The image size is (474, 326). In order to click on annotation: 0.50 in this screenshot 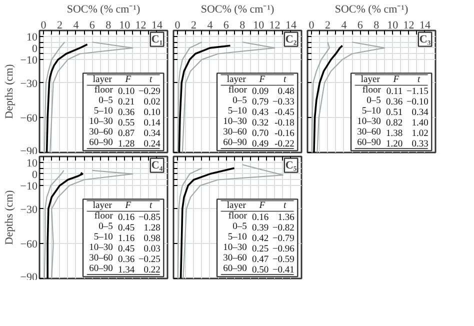, I will do `click(260, 270)`.